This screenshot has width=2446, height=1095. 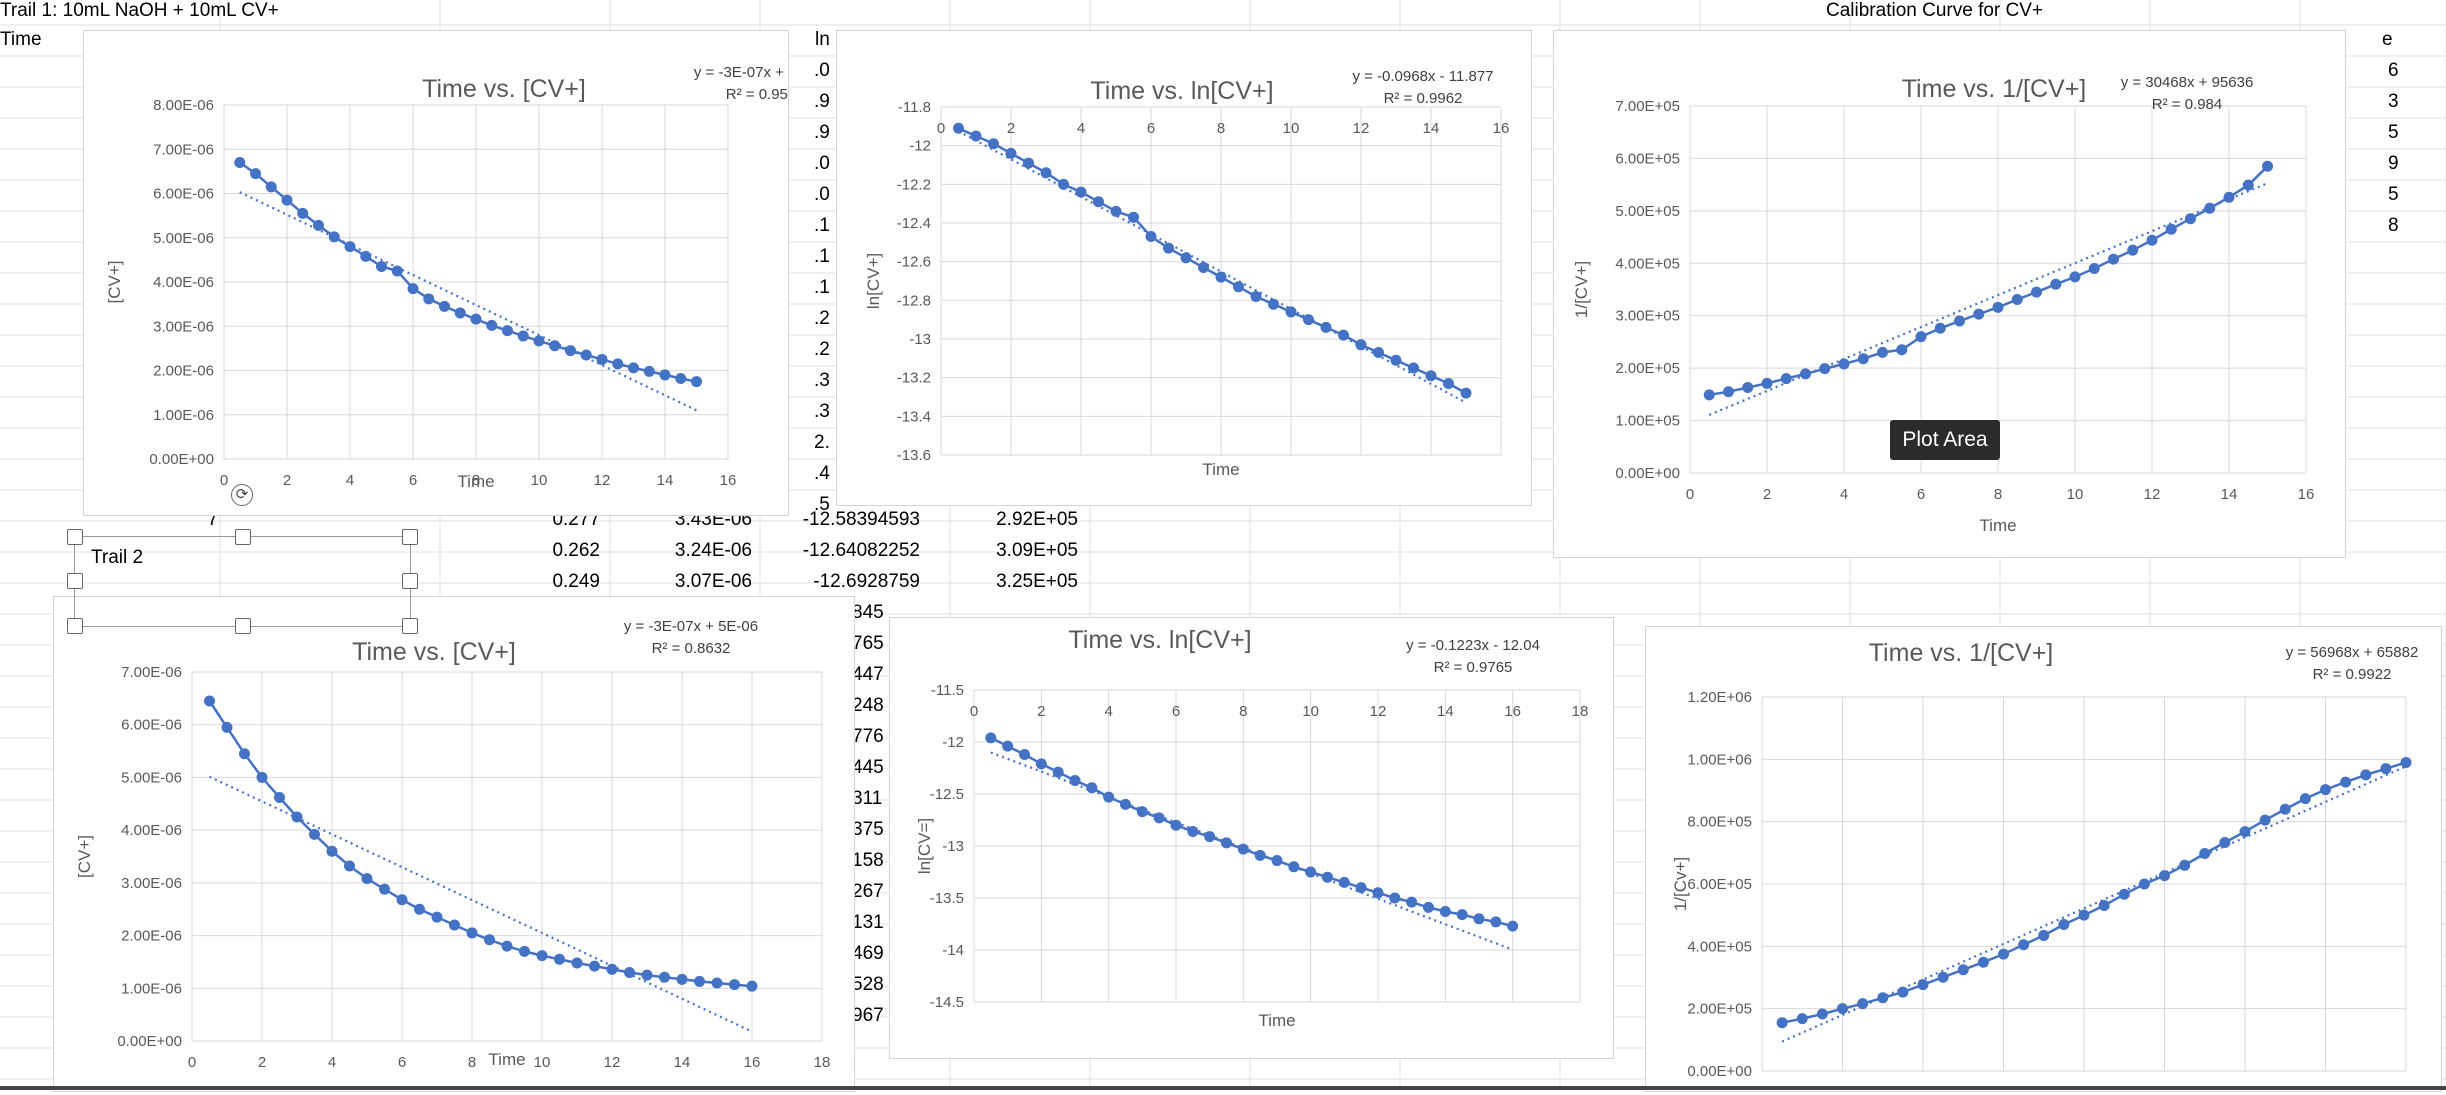 What do you see at coordinates (868, 612) in the screenshot?
I see `hidden-column-partial: 845` at bounding box center [868, 612].